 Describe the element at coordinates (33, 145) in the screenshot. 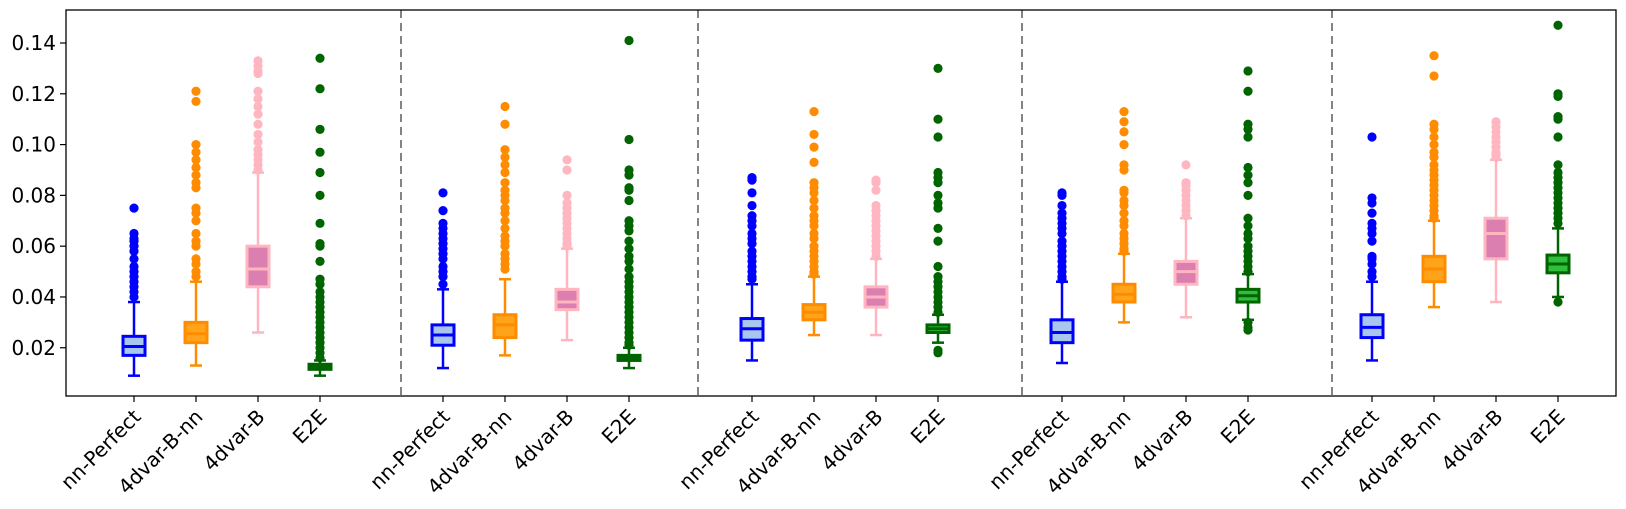

I see `y-tick-label: 0.10` at that location.